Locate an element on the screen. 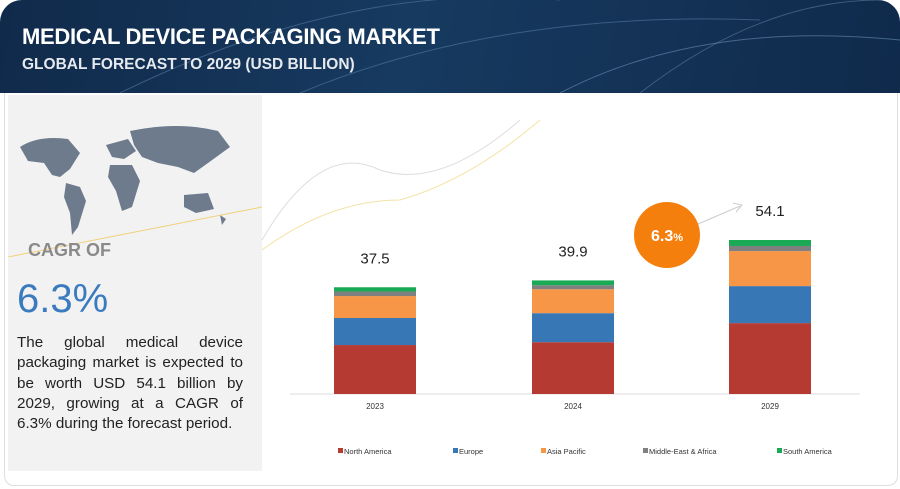  x-tick-label: 2029 is located at coordinates (770, 406).